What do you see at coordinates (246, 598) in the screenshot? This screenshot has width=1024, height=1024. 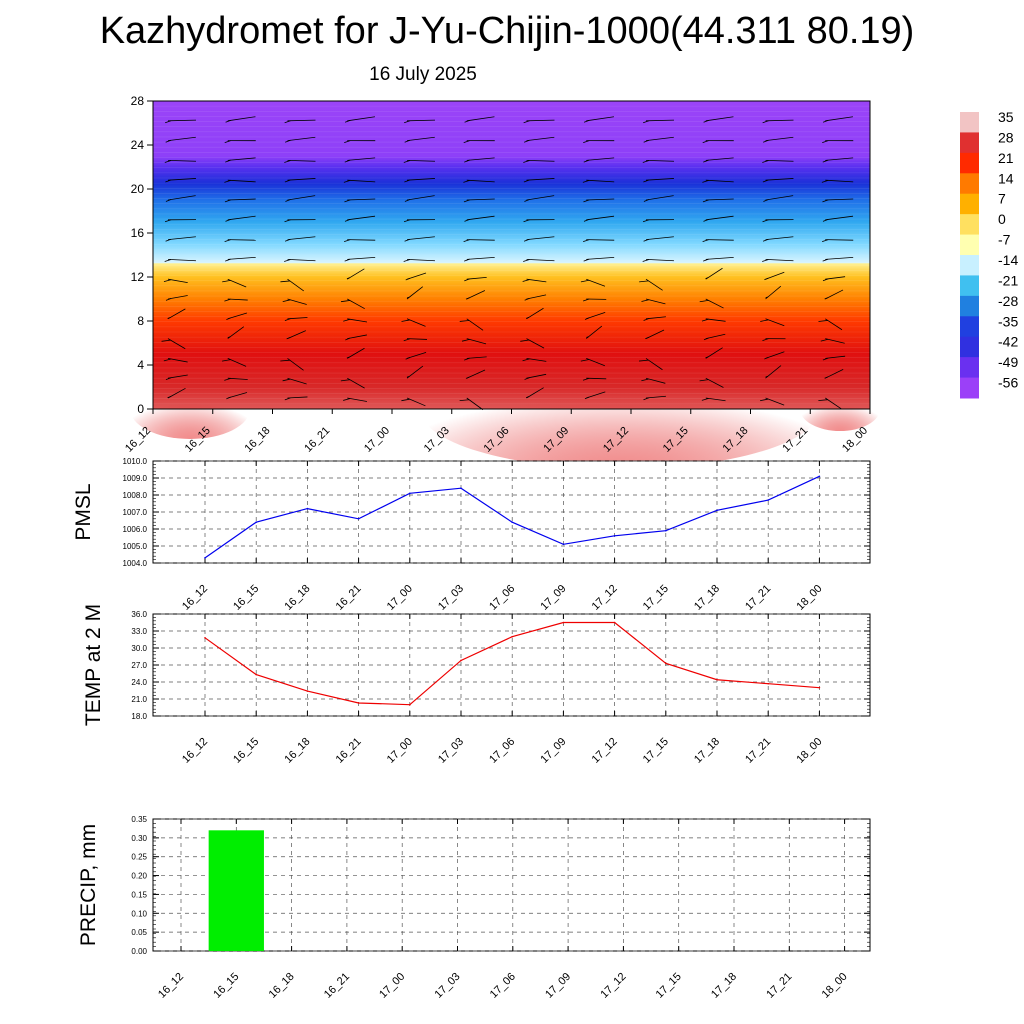 I see `pmsl-xtick-label: 16_15` at bounding box center [246, 598].